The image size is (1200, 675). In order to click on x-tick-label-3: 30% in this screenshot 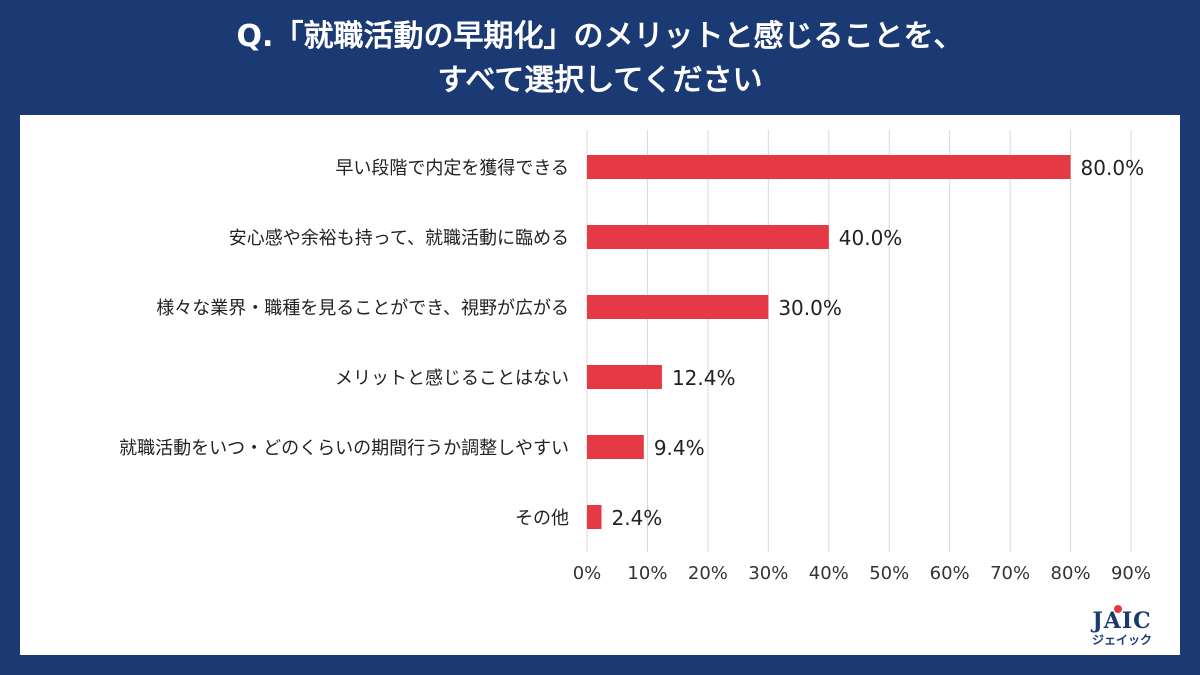, I will do `click(768, 573)`.